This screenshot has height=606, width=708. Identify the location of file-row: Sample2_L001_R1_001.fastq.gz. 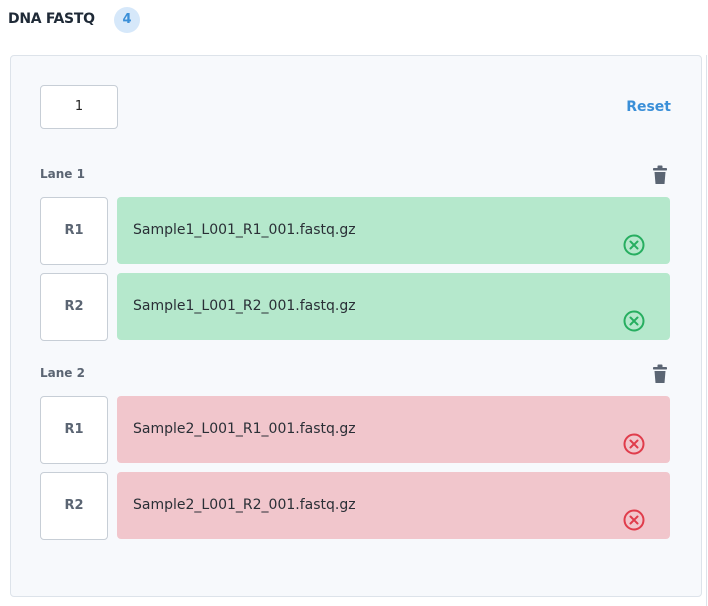
(393, 429).